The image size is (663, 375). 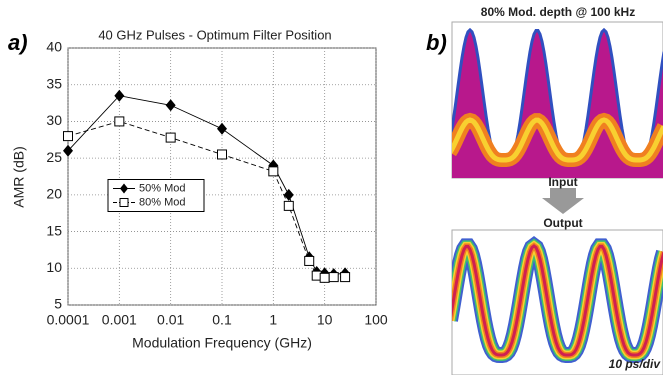 I want to click on x-tick-label: 0.001, so click(x=119, y=320).